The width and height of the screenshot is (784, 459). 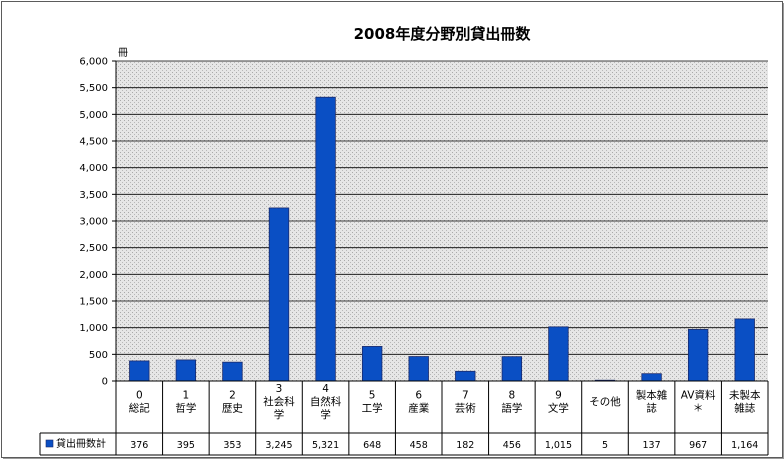 I want to click on data-label: 3,245, so click(x=278, y=445).